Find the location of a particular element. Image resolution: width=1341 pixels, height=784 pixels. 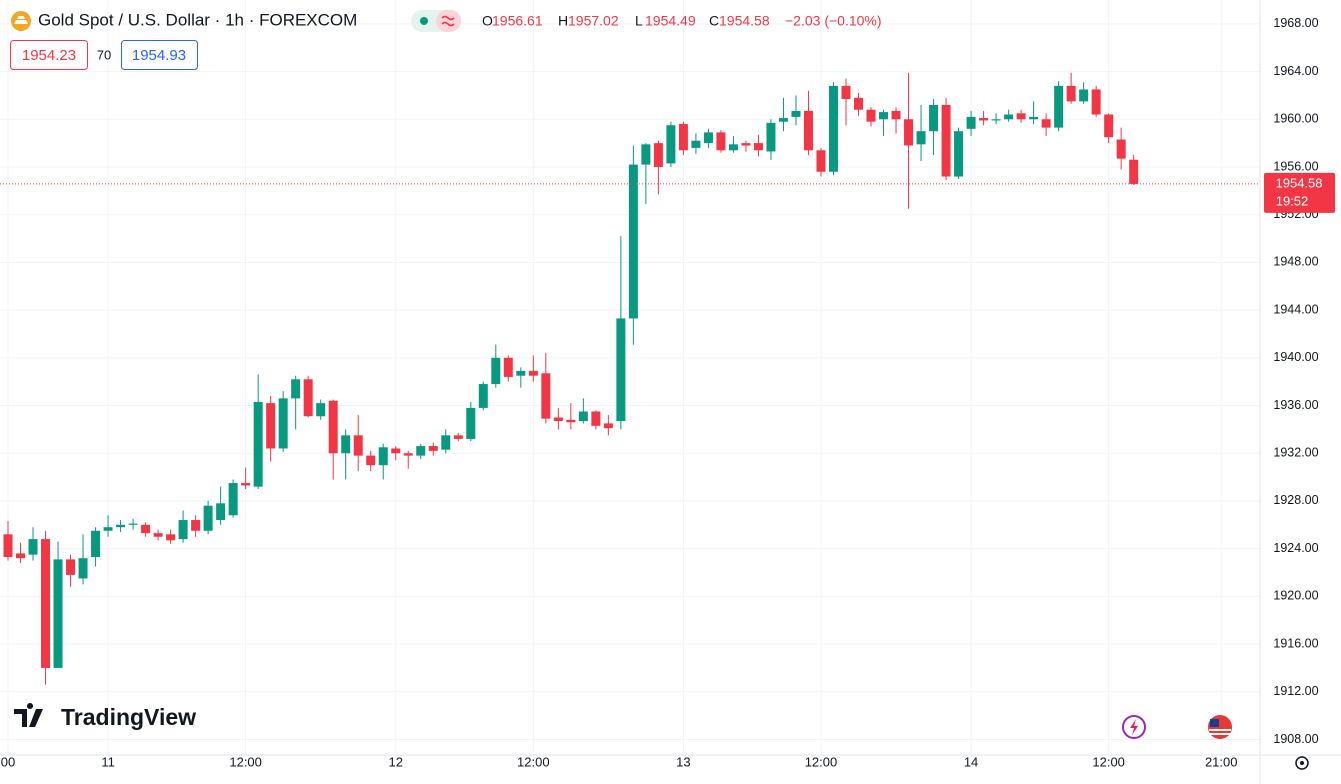

brand-logo is located at coordinates (28, 714).